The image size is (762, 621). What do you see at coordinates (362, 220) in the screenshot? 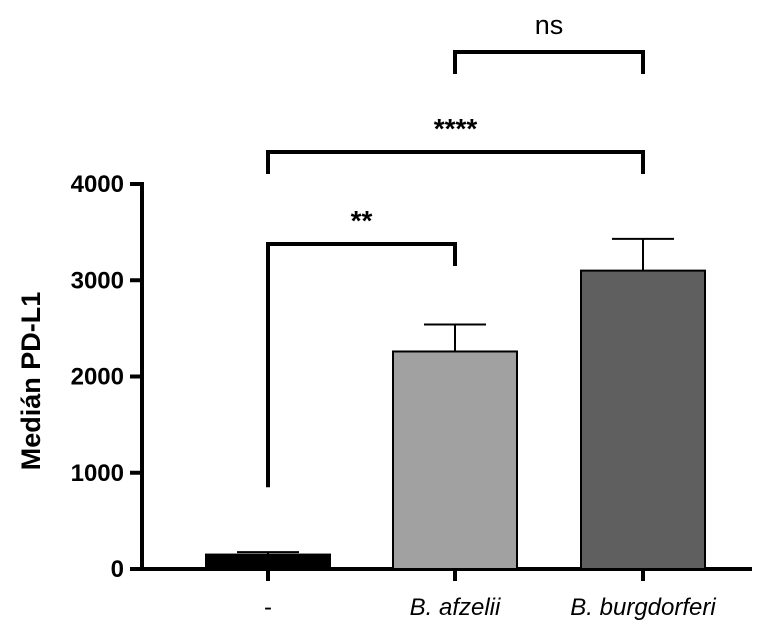
I see `significance-label: **` at bounding box center [362, 220].